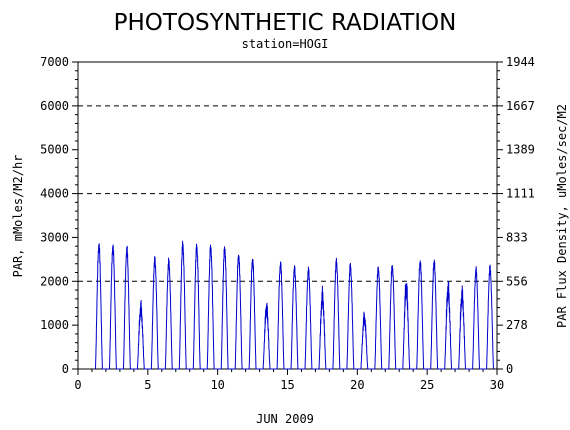  Describe the element at coordinates (54, 237) in the screenshot. I see `left-tick-label: 3000` at that location.